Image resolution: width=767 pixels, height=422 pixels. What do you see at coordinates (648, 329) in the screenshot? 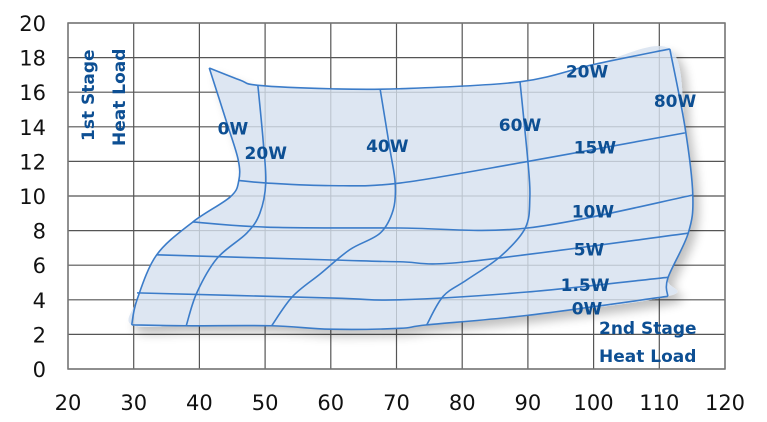
I see `x-axis-title-line-1: 2nd Stage` at bounding box center [648, 329].